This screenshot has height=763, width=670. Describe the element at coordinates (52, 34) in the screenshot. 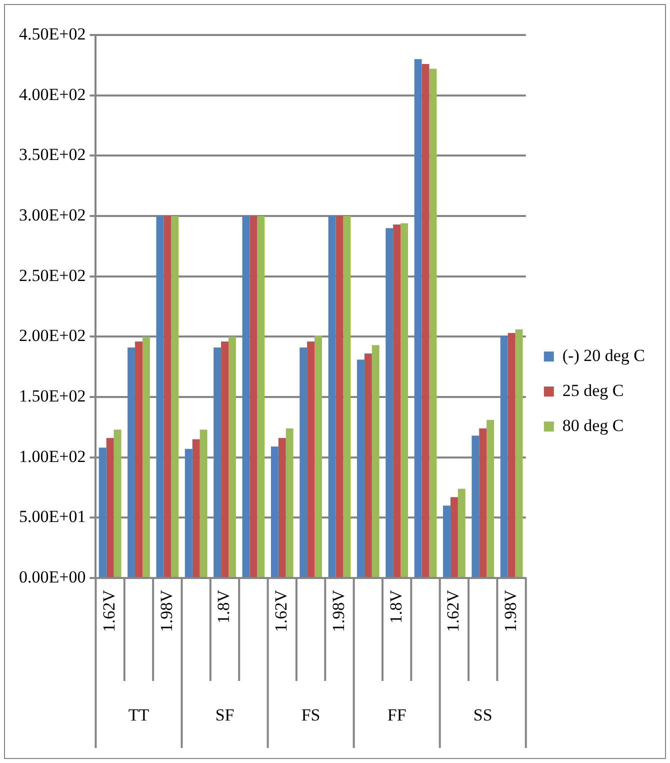

I see `y-tick-label: 4.50E+02` at that location.